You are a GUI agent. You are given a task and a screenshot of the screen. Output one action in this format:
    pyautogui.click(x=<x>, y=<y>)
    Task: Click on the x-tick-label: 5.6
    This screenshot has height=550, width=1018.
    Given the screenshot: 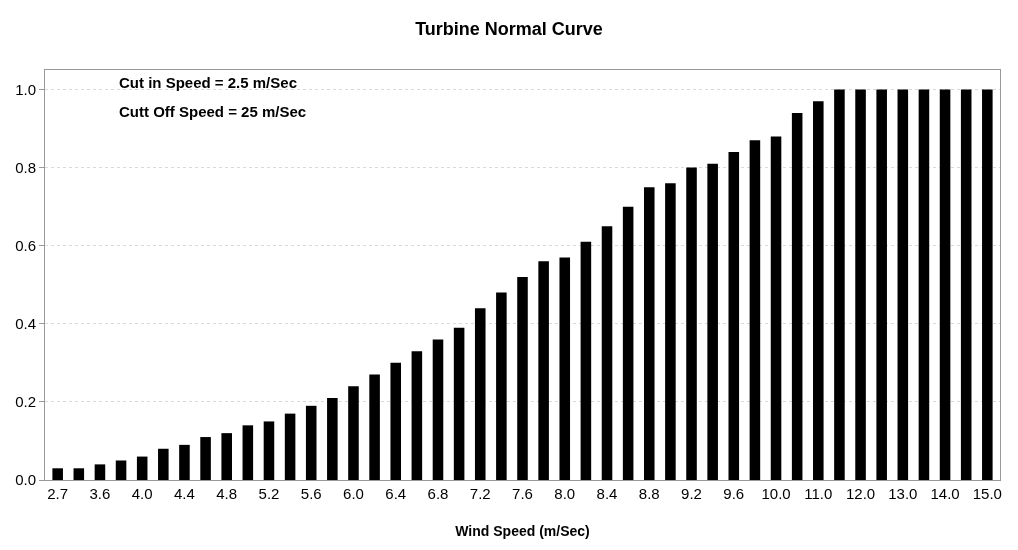 What is the action you would take?
    pyautogui.click(x=311, y=493)
    